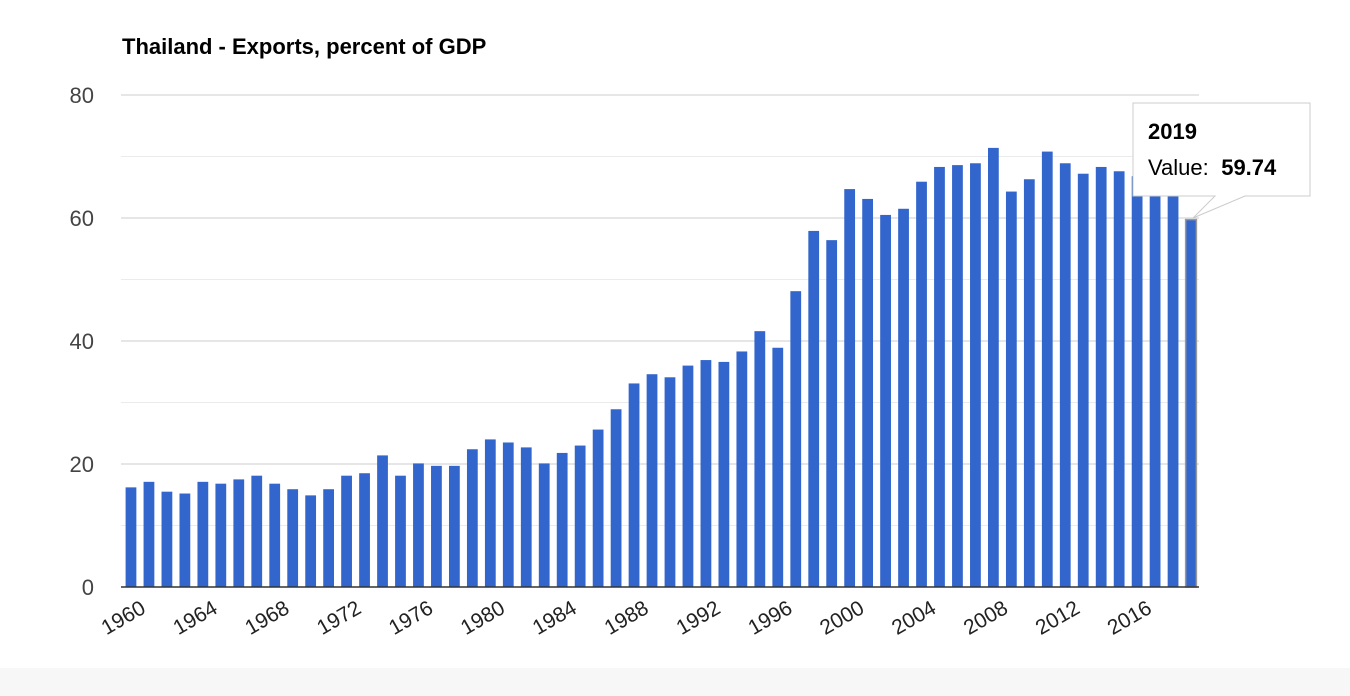 The width and height of the screenshot is (1350, 696). What do you see at coordinates (304, 46) in the screenshot?
I see `chart-title: Thailand - Exports, percent of GDP` at bounding box center [304, 46].